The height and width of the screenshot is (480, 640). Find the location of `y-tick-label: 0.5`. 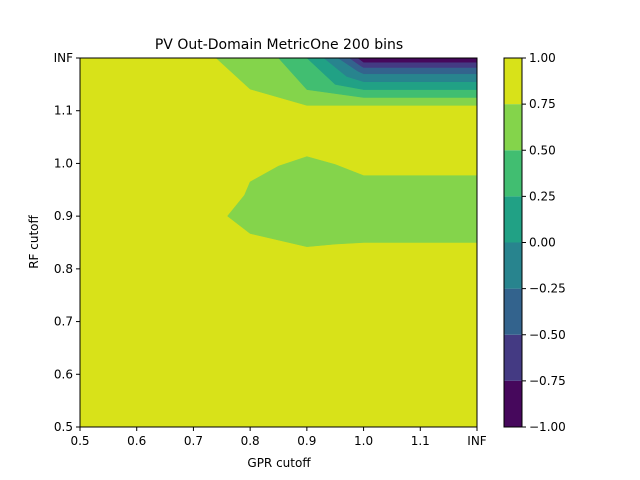

y-tick-label: 0.5 is located at coordinates (63, 427).